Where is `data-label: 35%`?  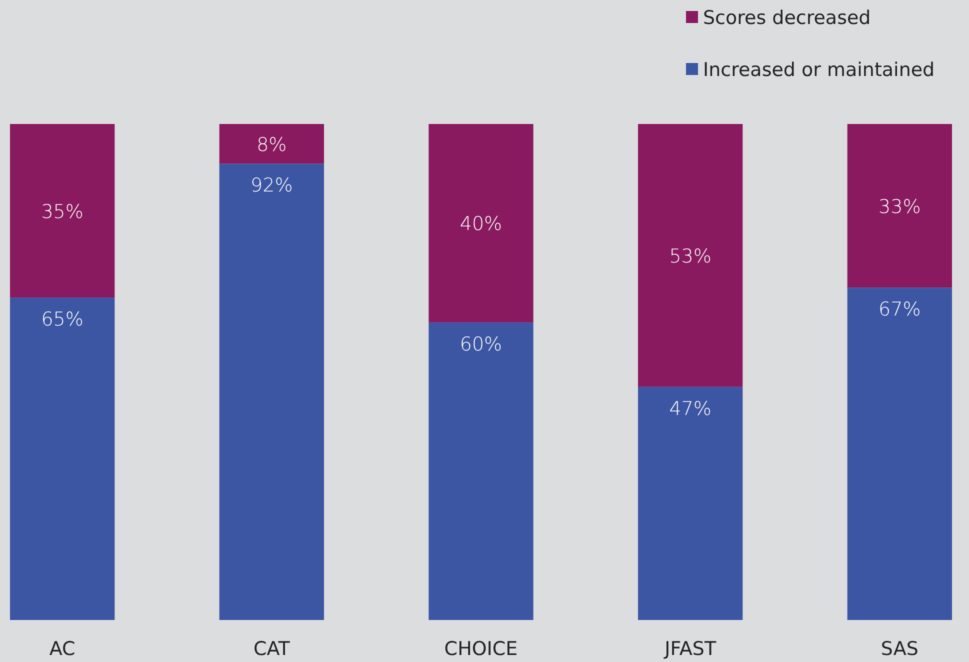 data-label: 35% is located at coordinates (62, 211).